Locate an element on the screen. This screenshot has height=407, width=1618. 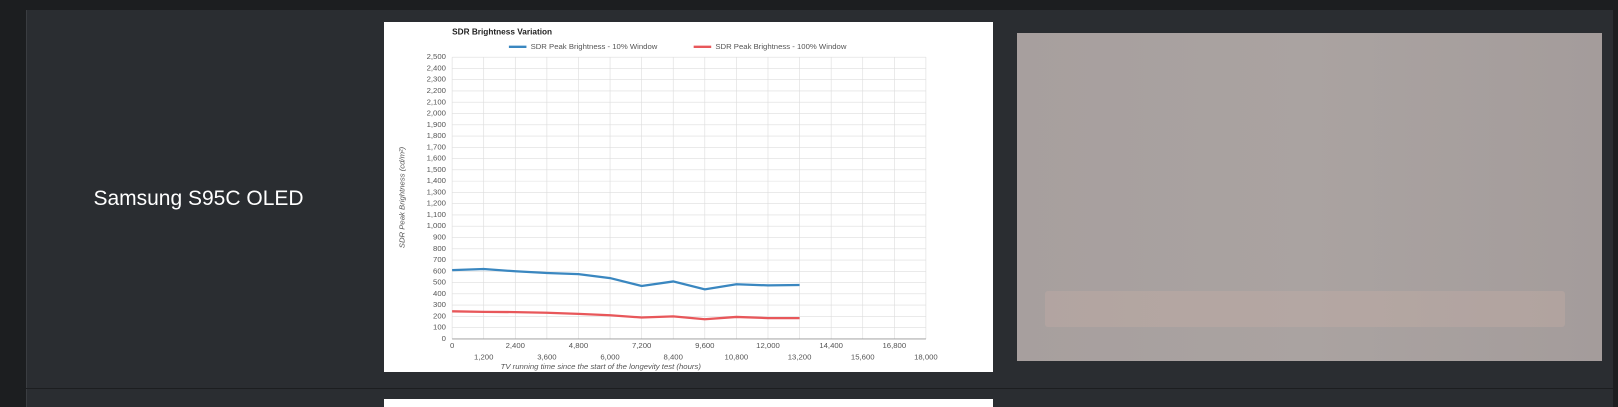
y-tick-label: 1,700 is located at coordinates (436, 146).